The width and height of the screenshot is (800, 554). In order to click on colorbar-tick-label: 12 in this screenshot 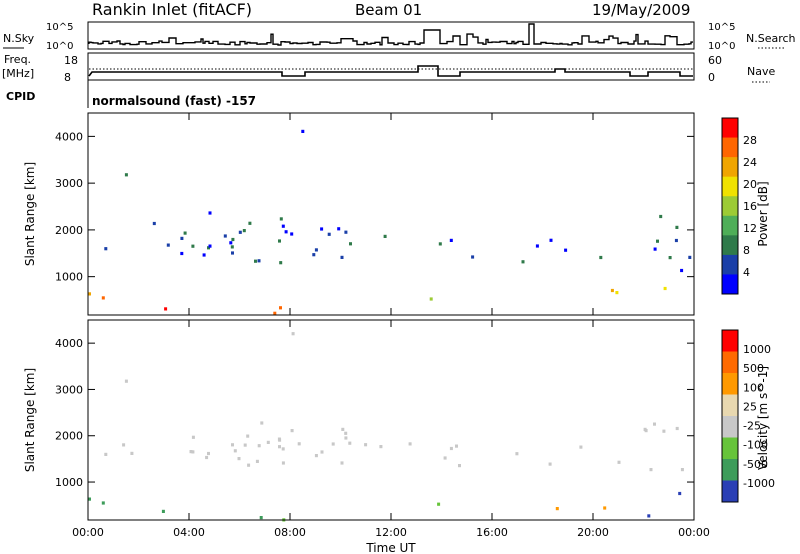, I will do `click(750, 228)`.